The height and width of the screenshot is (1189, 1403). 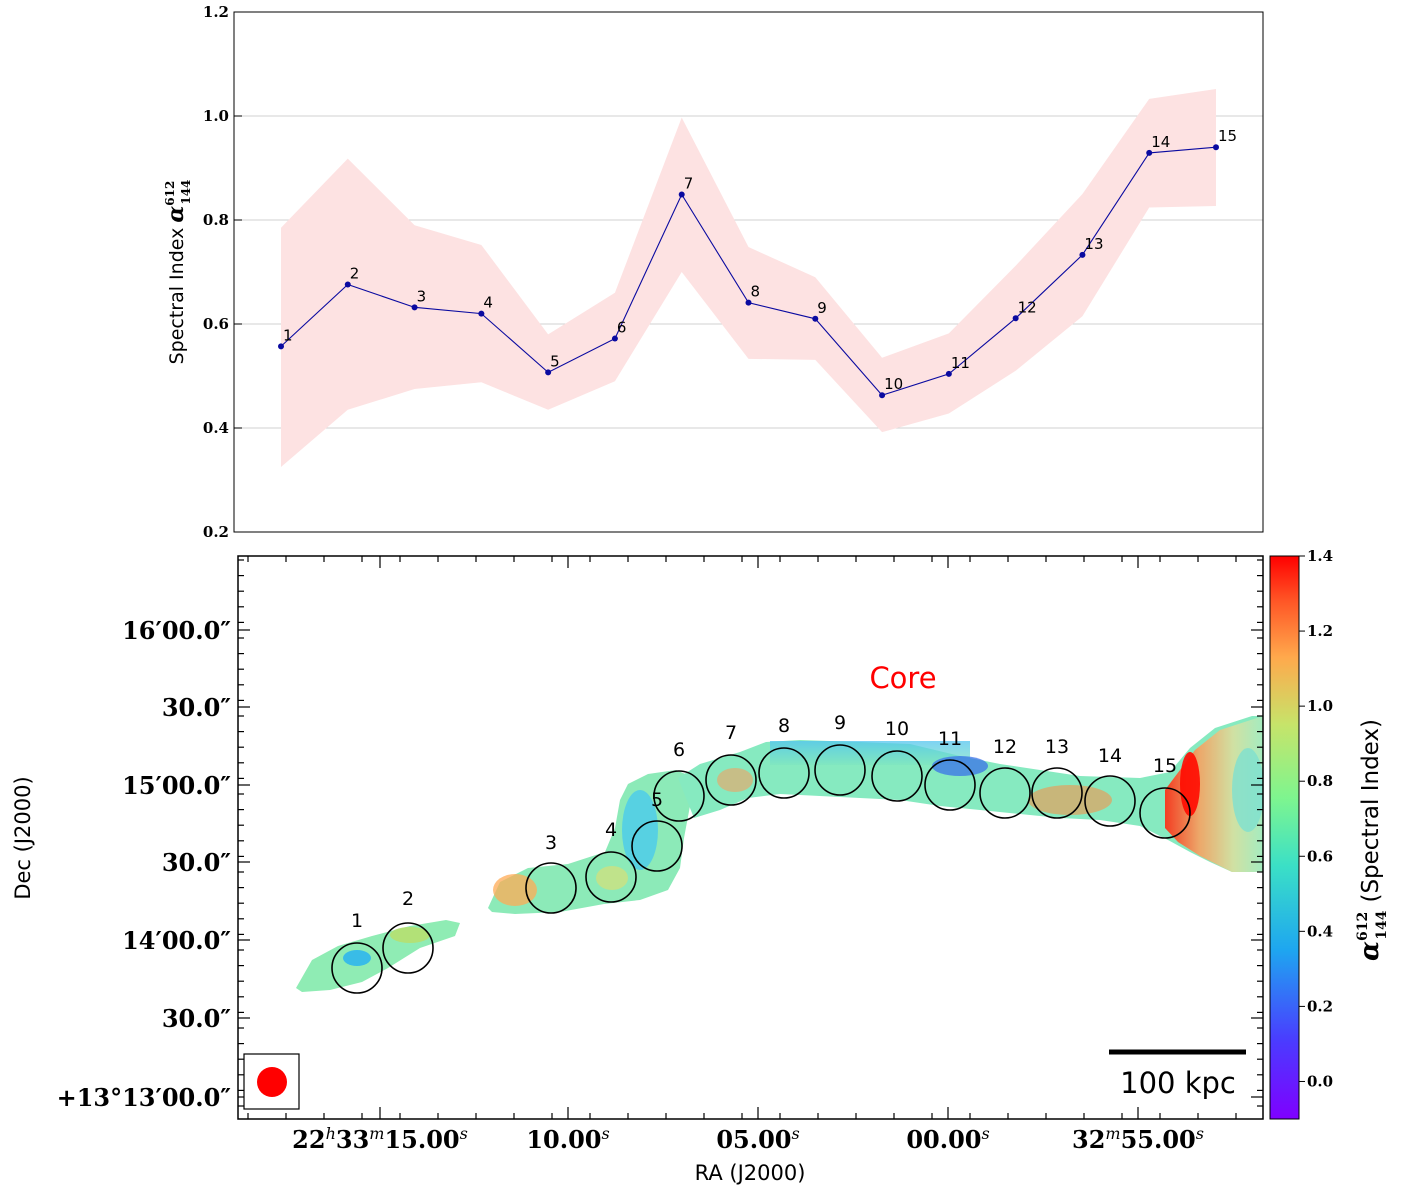 What do you see at coordinates (840, 723) in the screenshot?
I see `region-label: 9` at bounding box center [840, 723].